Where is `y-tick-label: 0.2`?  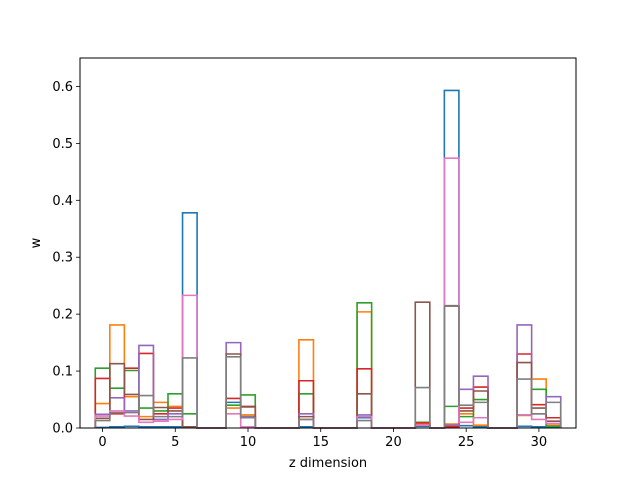
y-tick-label: 0.2 is located at coordinates (62, 315).